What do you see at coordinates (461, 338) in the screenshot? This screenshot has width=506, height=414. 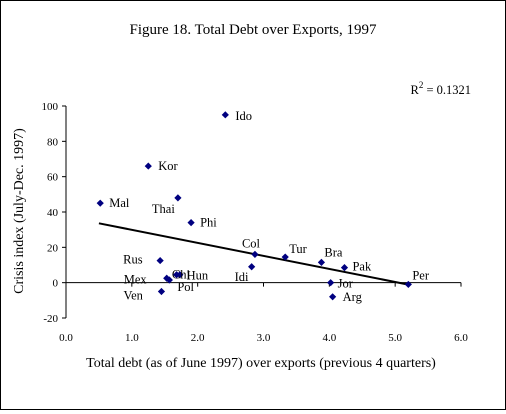 I see `x-tick-label: 6.0` at bounding box center [461, 338].